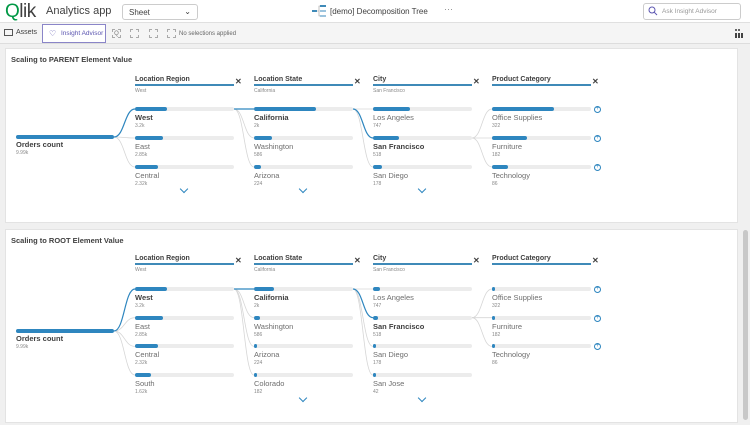 The height and width of the screenshot is (425, 750). I want to click on clear-selections-icon, so click(171, 33).